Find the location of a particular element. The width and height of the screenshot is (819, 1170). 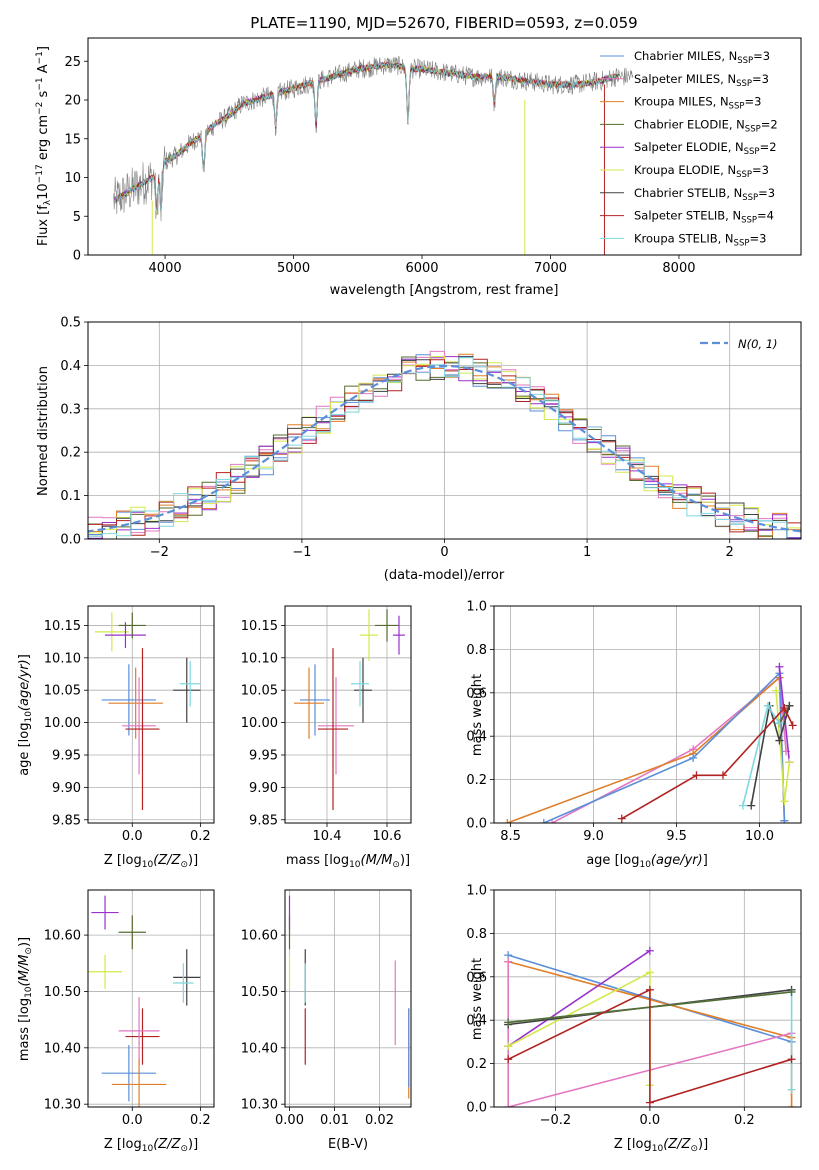

x-tick-label: −1 is located at coordinates (301, 552).